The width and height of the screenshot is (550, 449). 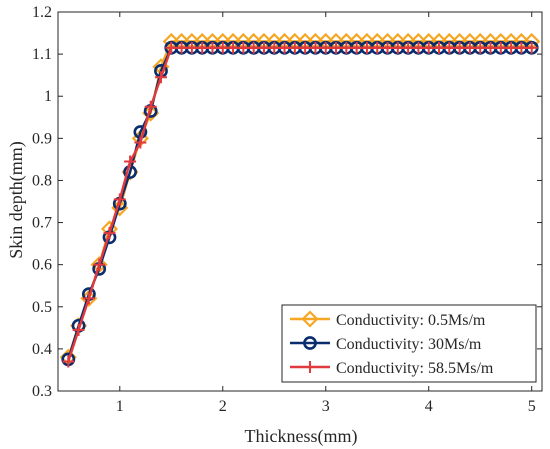 What do you see at coordinates (42, 349) in the screenshot?
I see `y-tick-label-1: 0.4` at bounding box center [42, 349].